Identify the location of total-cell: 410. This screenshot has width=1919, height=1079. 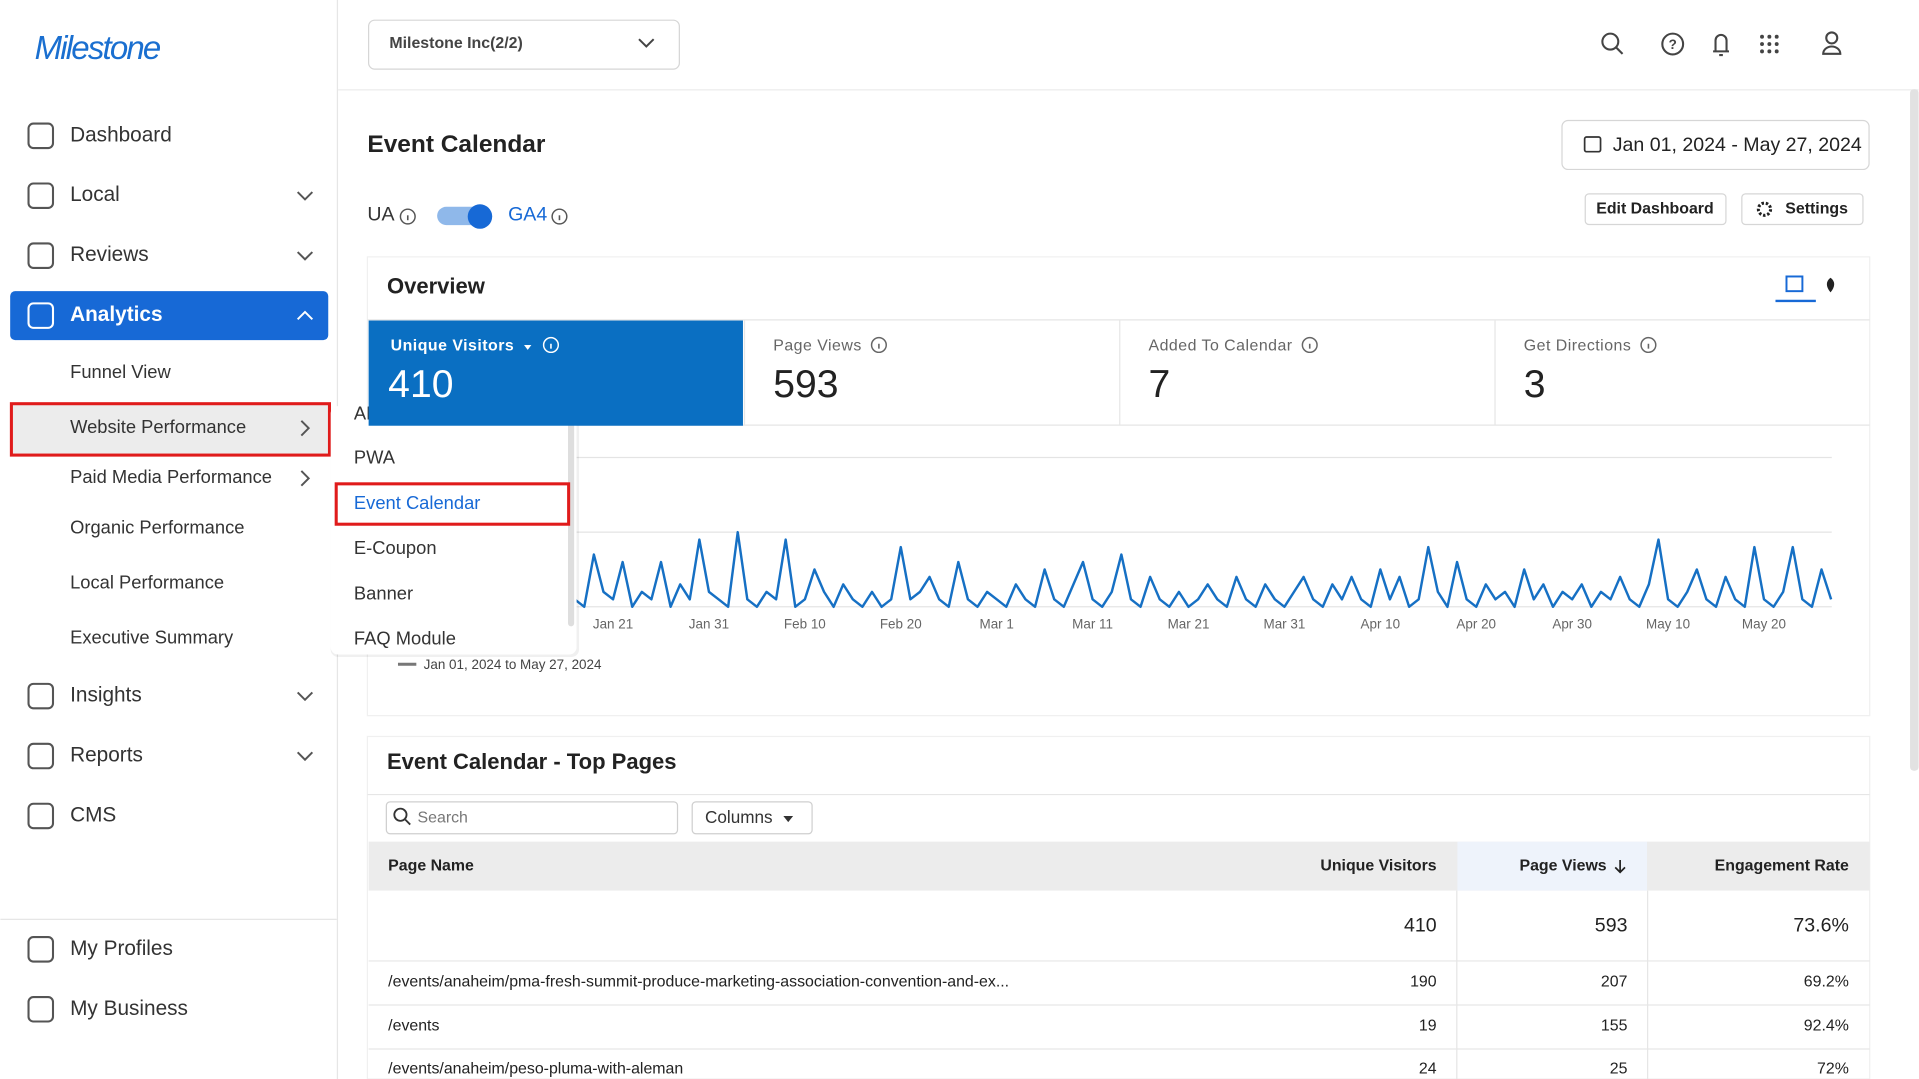
(1420, 925).